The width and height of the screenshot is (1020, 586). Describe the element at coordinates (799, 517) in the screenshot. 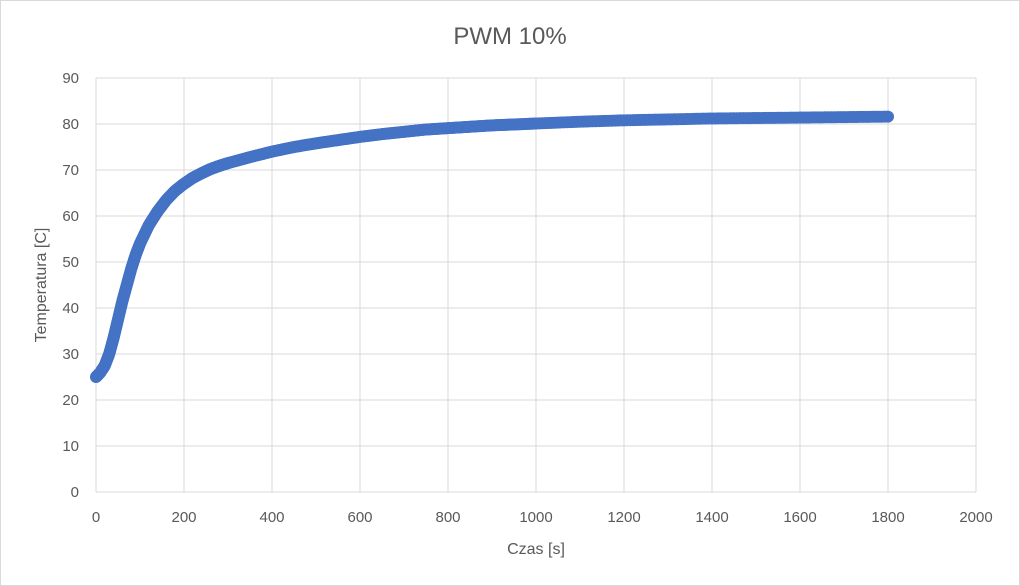

I see `x-tick-label: 1600` at that location.